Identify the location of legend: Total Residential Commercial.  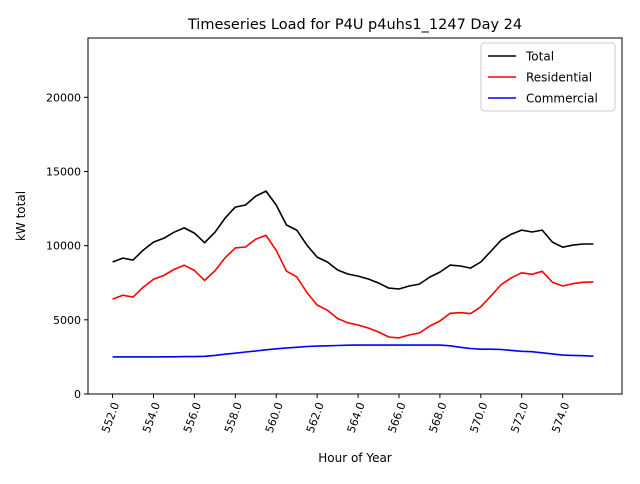
(548, 77).